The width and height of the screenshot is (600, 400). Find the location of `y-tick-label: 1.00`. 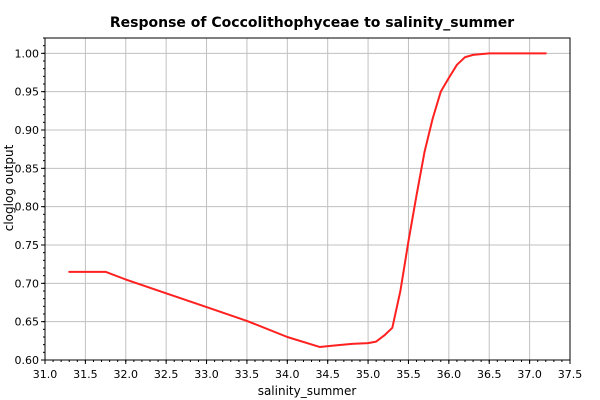

y-tick-label: 1.00 is located at coordinates (27, 53).